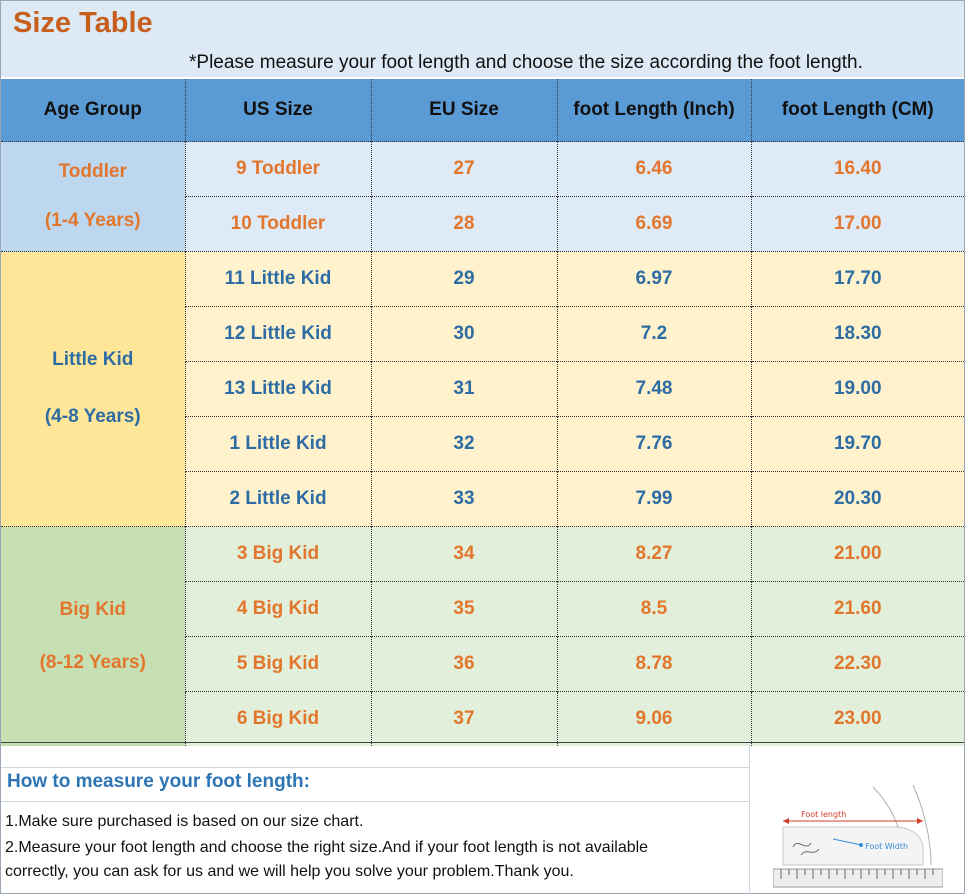  What do you see at coordinates (277, 554) in the screenshot?
I see `us-size-cell: 3 Big Kid` at bounding box center [277, 554].